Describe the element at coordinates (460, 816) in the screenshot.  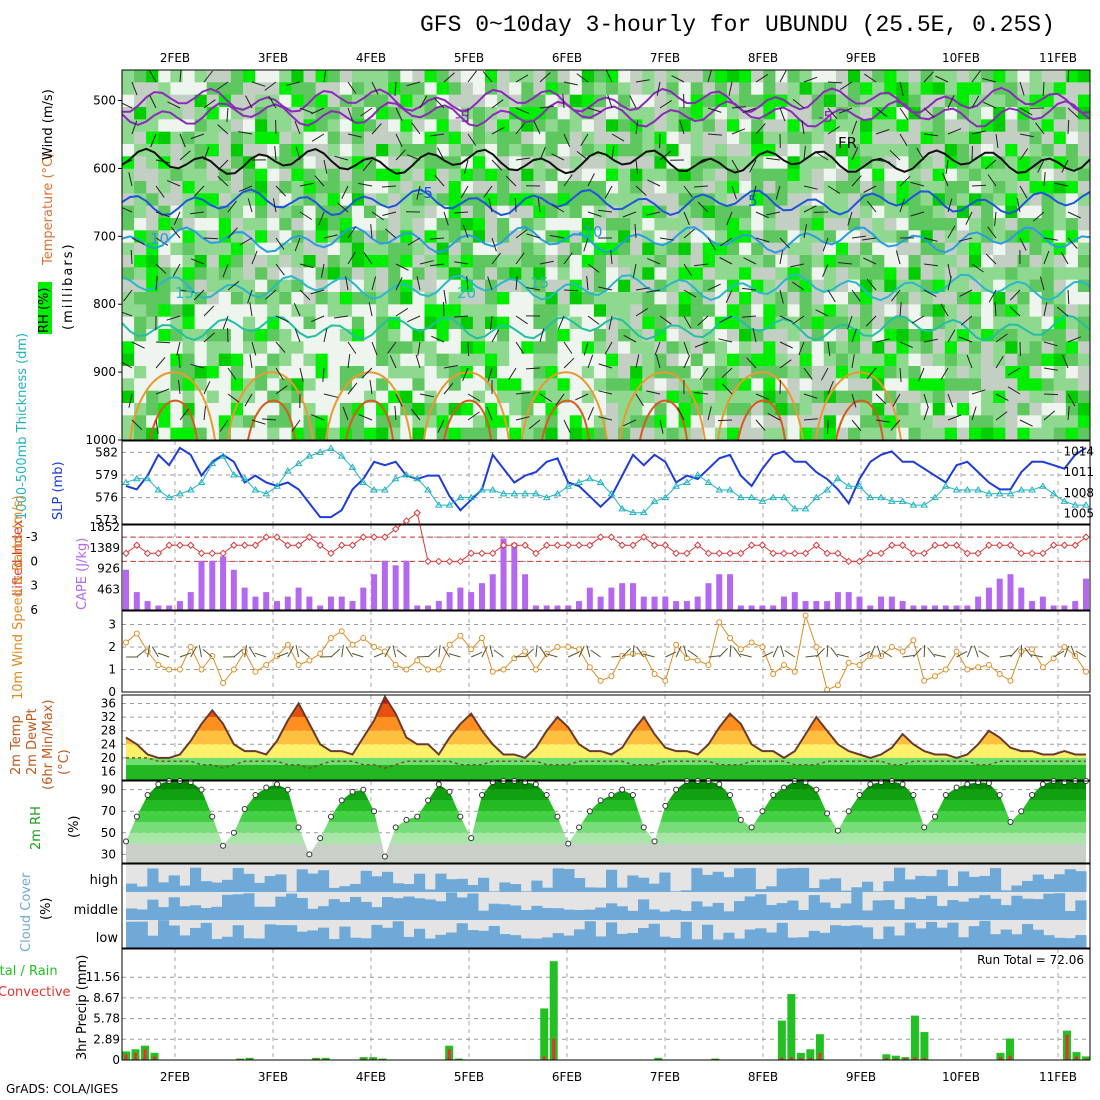
I see `rh-point` at that location.